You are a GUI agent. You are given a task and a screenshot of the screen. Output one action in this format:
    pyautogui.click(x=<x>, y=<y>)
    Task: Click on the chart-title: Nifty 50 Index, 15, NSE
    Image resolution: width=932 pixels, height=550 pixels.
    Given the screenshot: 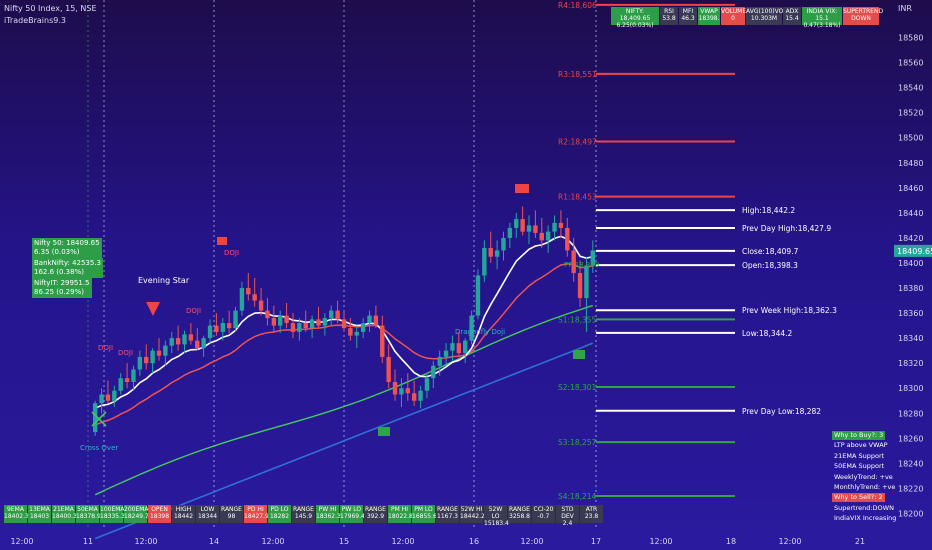 What is the action you would take?
    pyautogui.click(x=50, y=8)
    